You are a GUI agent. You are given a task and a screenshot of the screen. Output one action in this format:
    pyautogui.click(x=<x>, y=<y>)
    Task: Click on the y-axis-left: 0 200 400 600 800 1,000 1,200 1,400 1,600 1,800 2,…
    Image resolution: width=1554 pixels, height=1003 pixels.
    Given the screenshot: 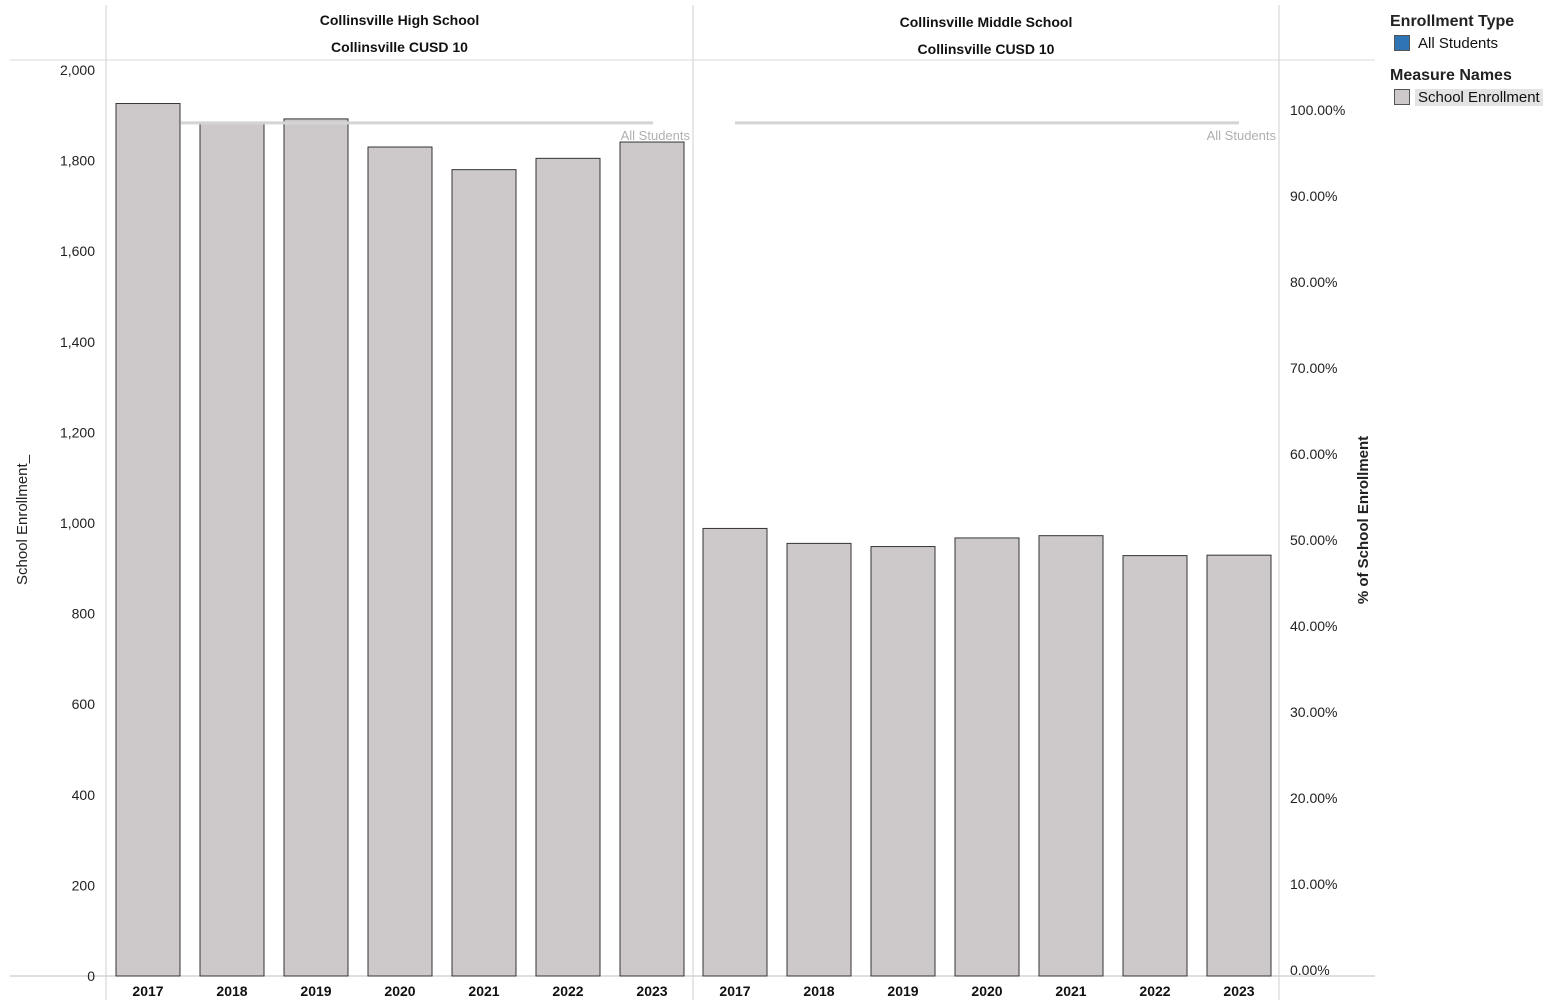 What is the action you would take?
    pyautogui.click(x=77, y=523)
    